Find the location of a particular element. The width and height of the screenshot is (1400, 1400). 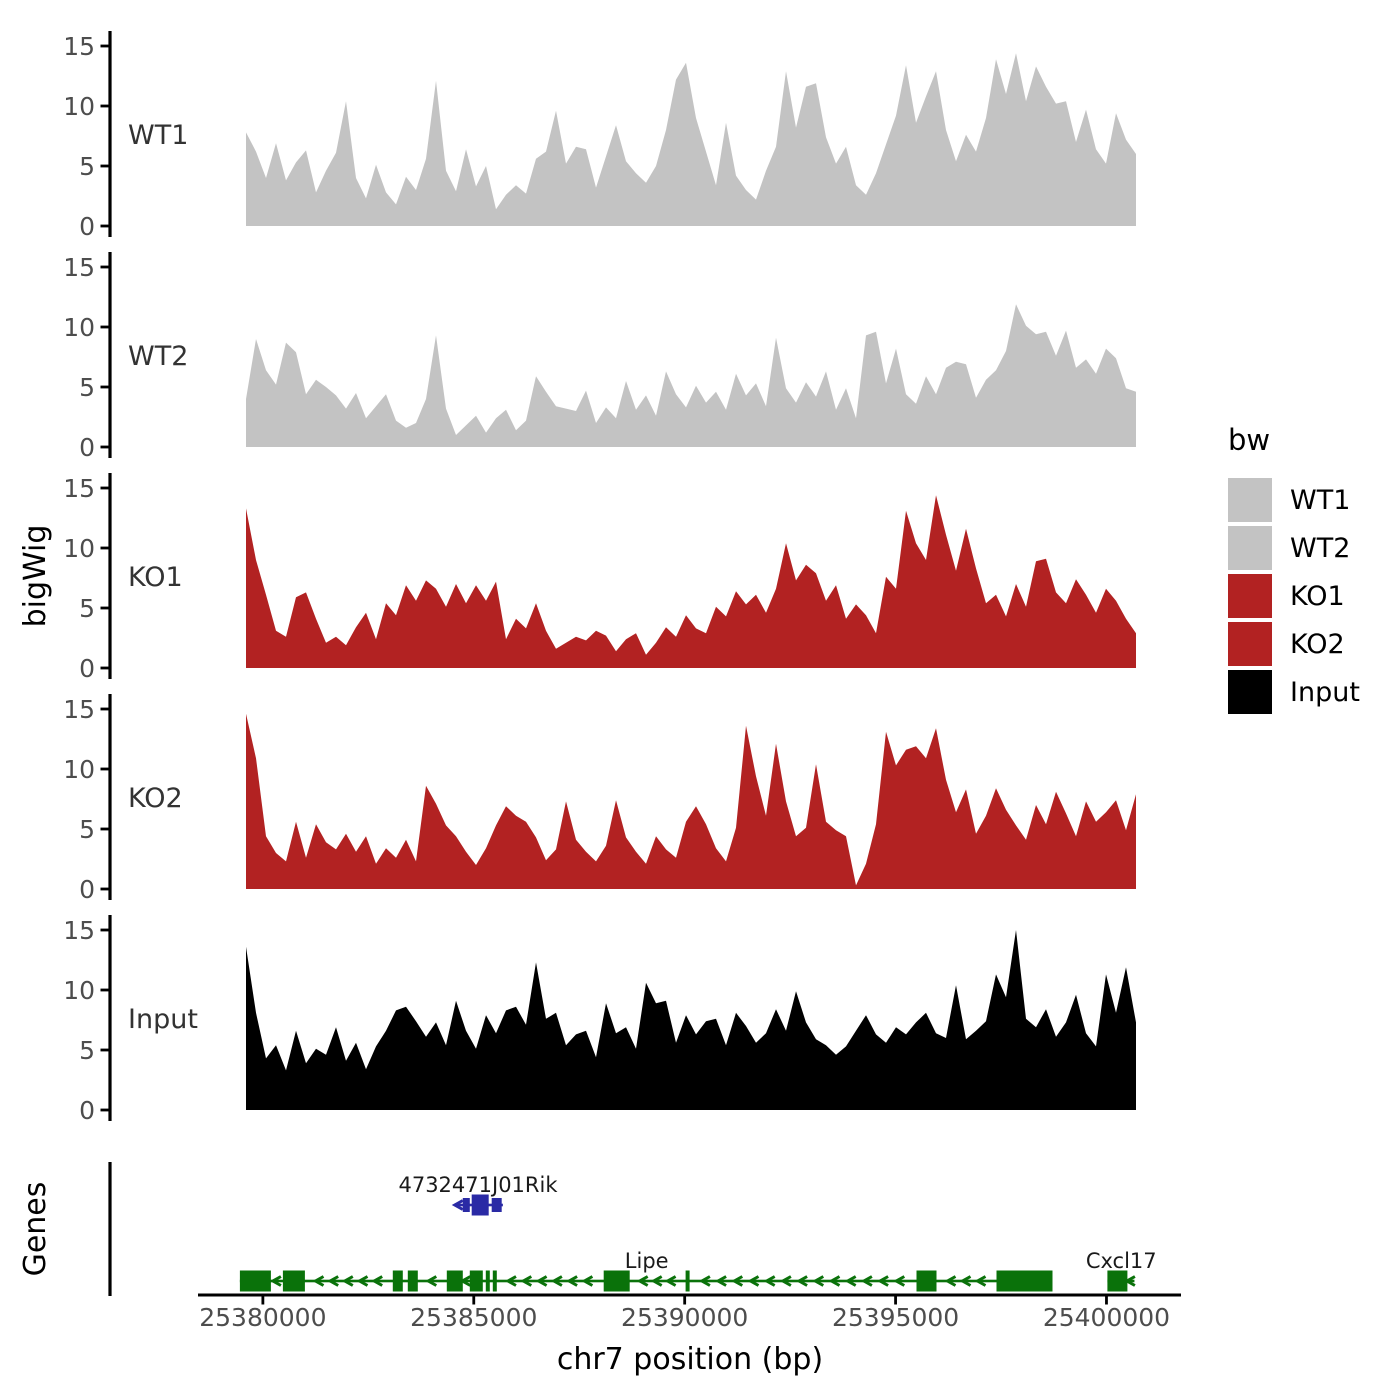

x-tick-label: 25390000 is located at coordinates (684, 1317).